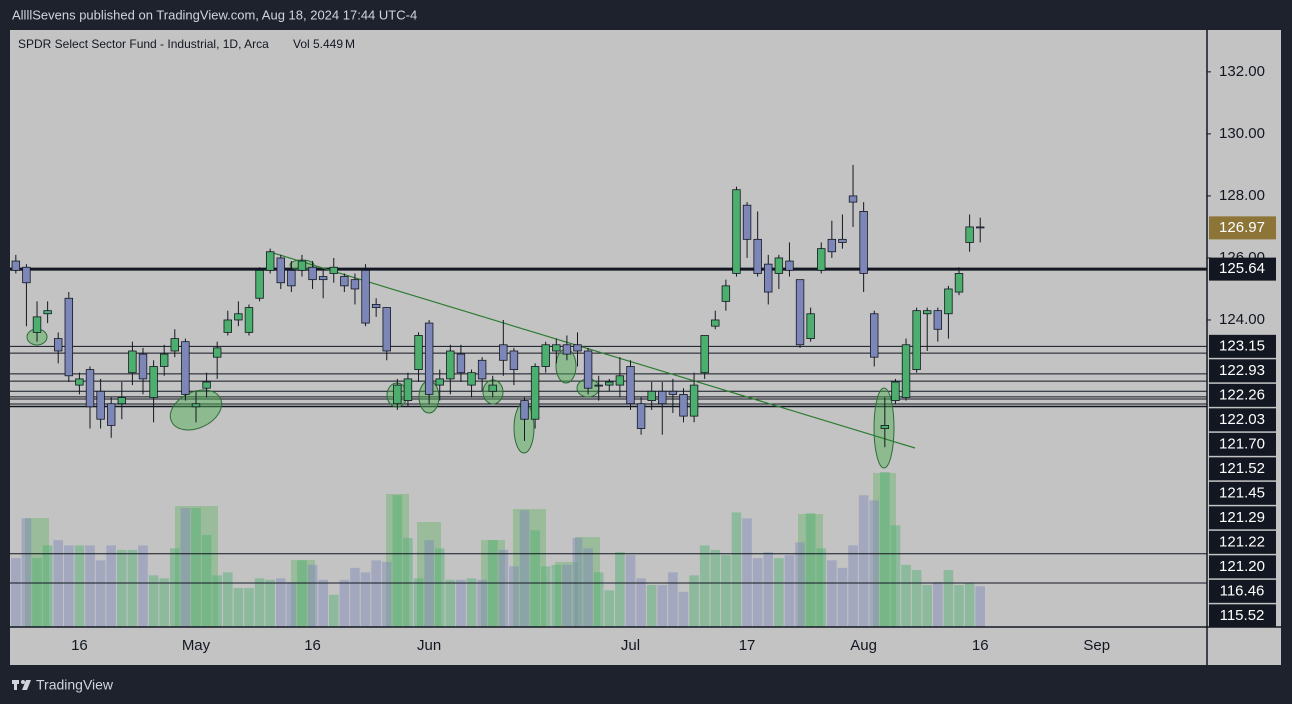 The image size is (1292, 704). Describe the element at coordinates (1242, 319) in the screenshot. I see `y-tick-label: 124.00` at that location.